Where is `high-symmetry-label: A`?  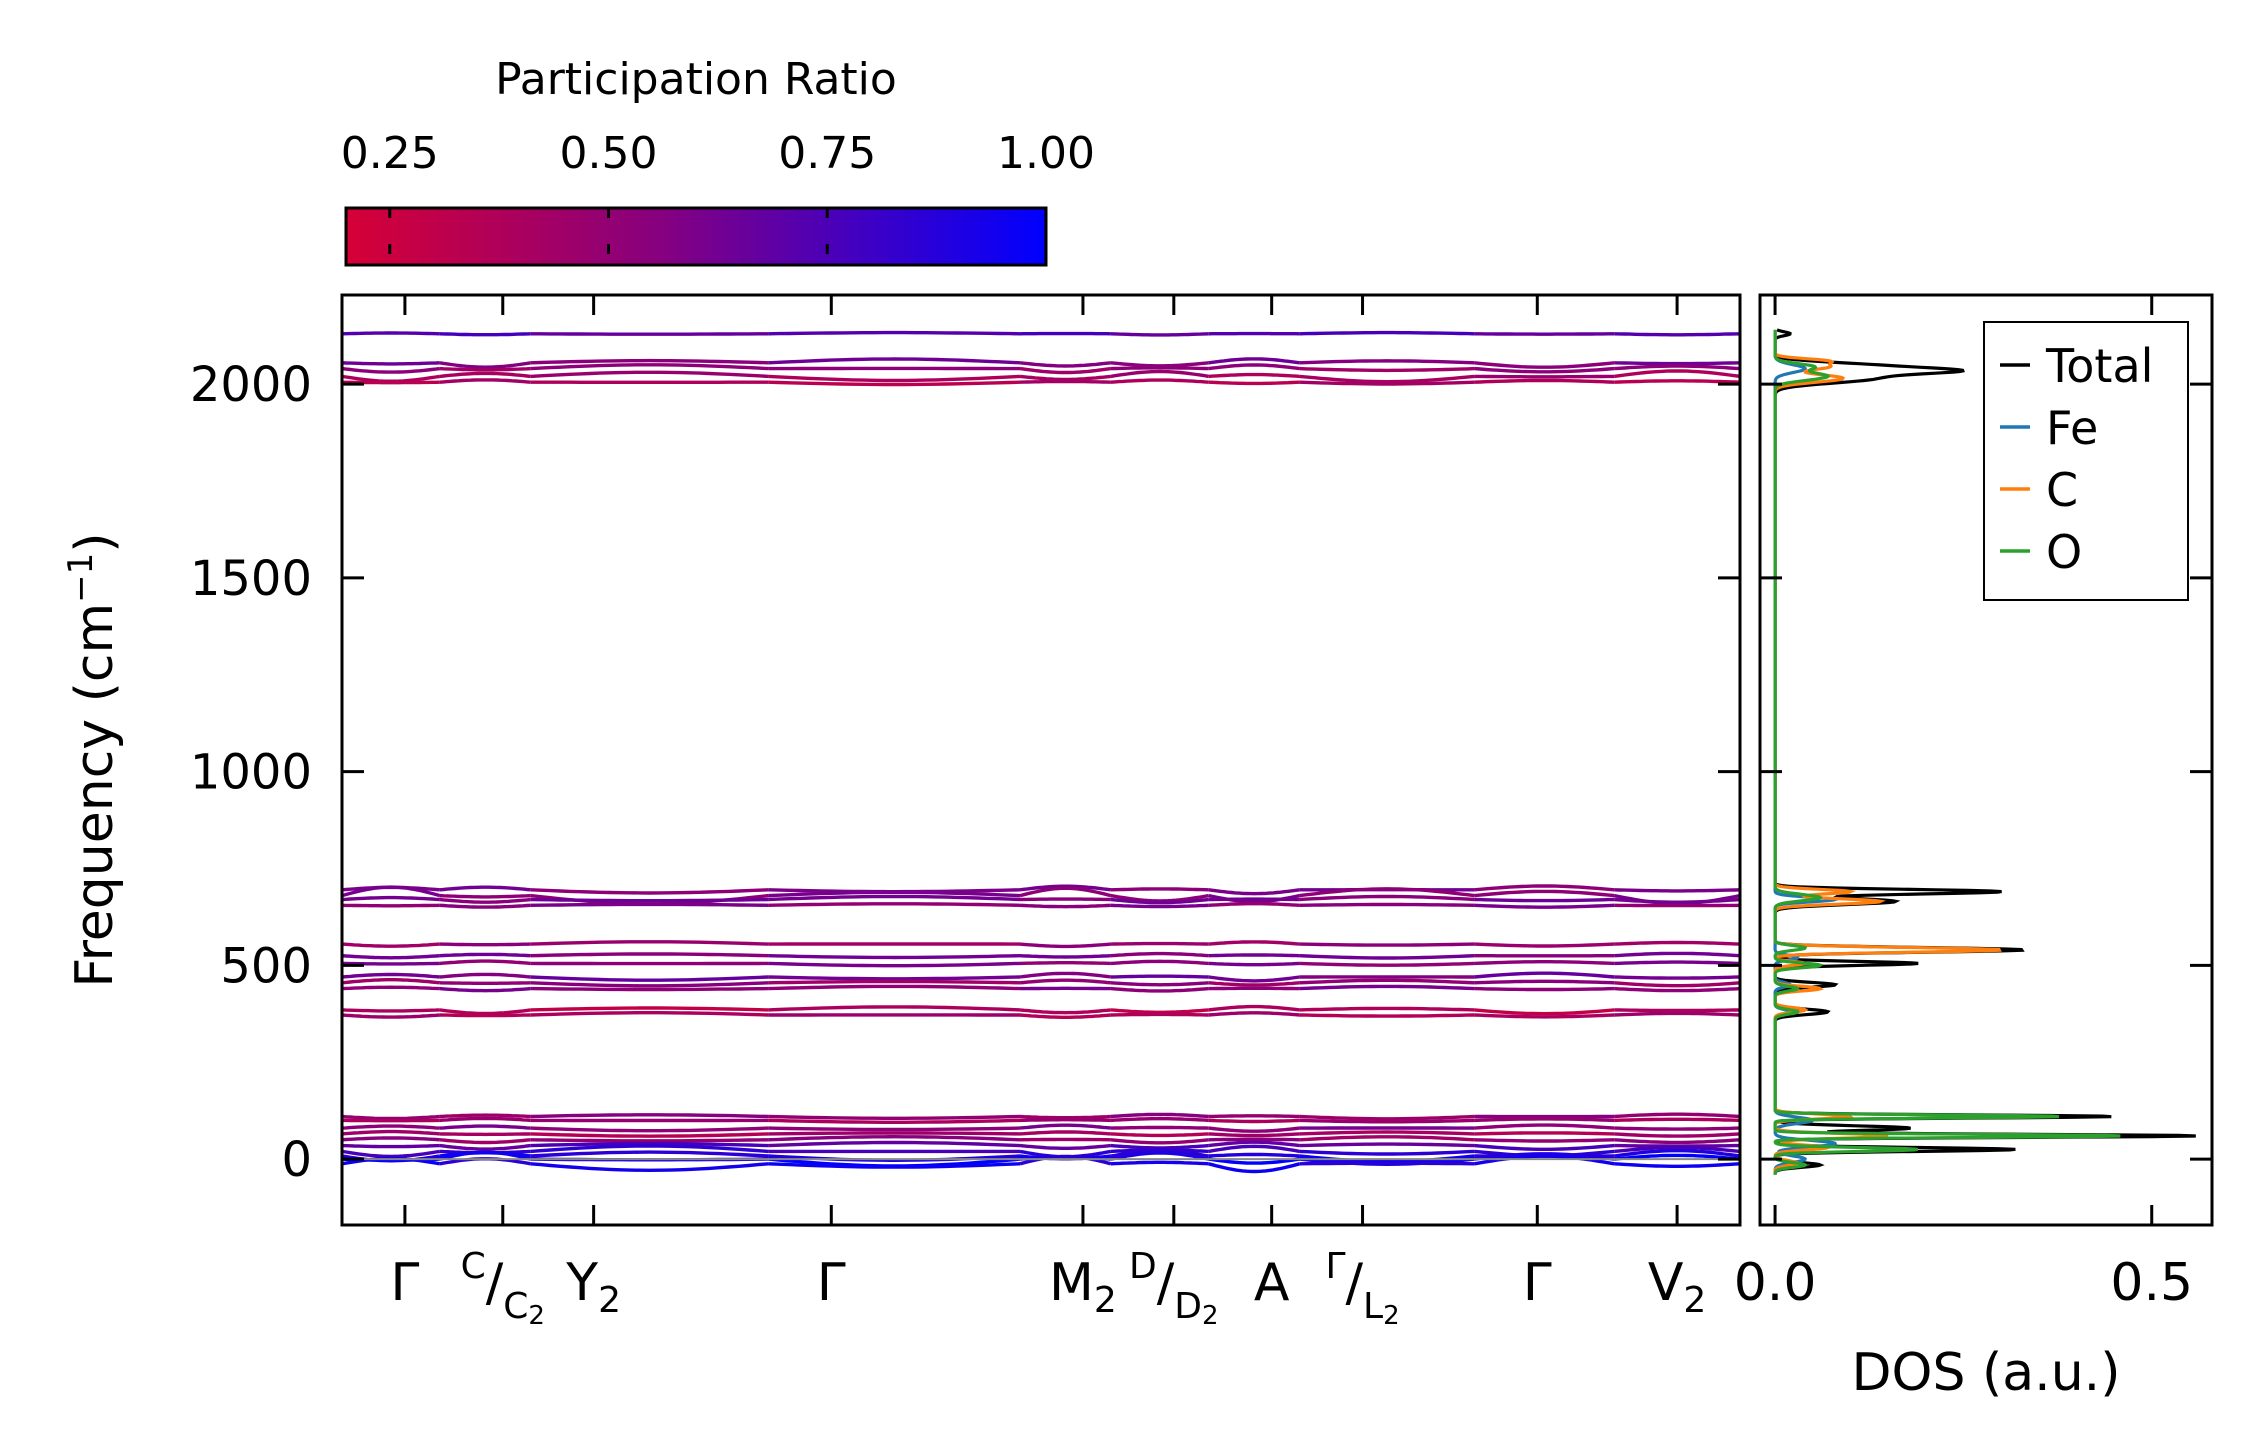
high-symmetry-label: A is located at coordinates (1272, 1283).